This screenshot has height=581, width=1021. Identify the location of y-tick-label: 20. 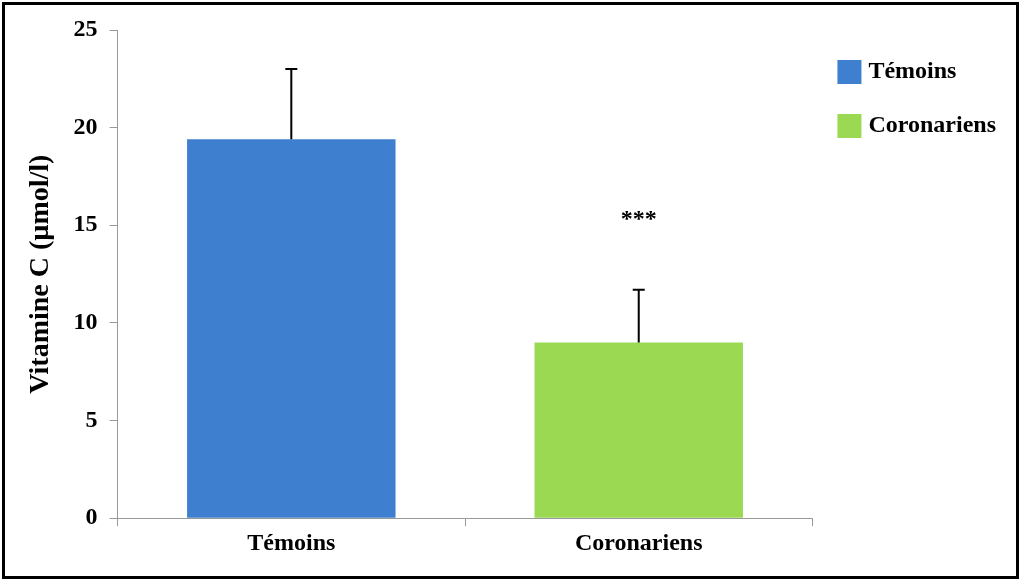
(85, 125).